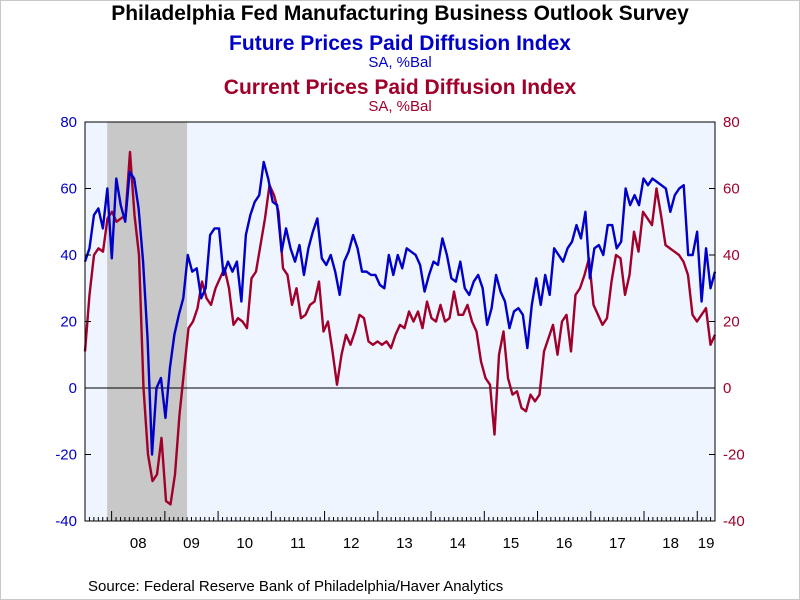  I want to click on x-tick-label: 11, so click(298, 543).